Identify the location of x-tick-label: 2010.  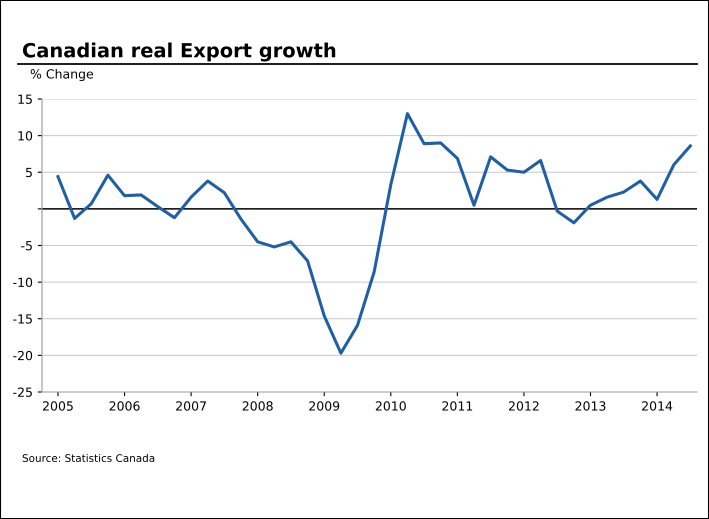
(391, 406).